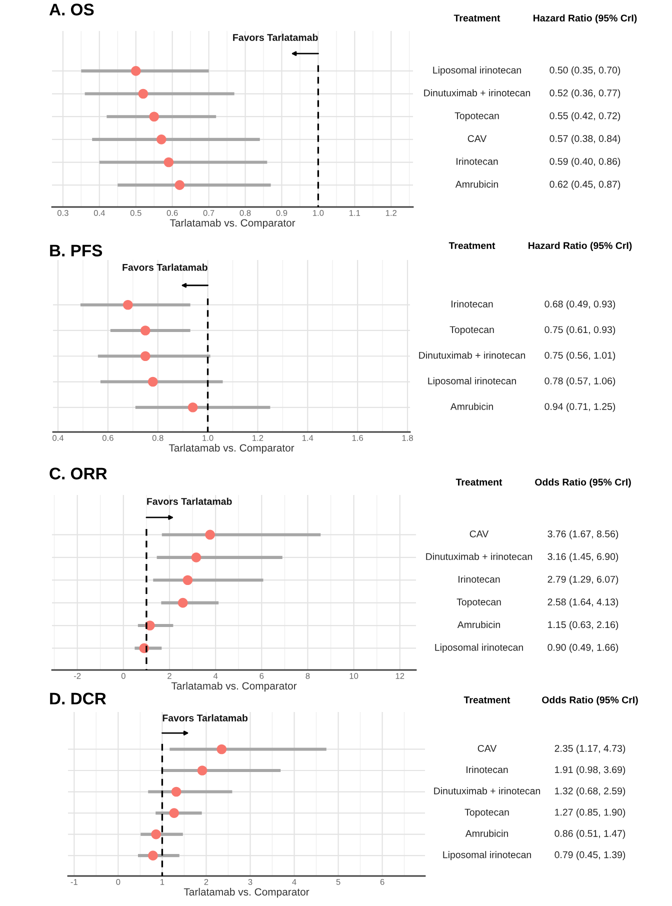  What do you see at coordinates (590, 834) in the screenshot?
I see `data-label: 0.86 (0.51, 1.47)` at bounding box center [590, 834].